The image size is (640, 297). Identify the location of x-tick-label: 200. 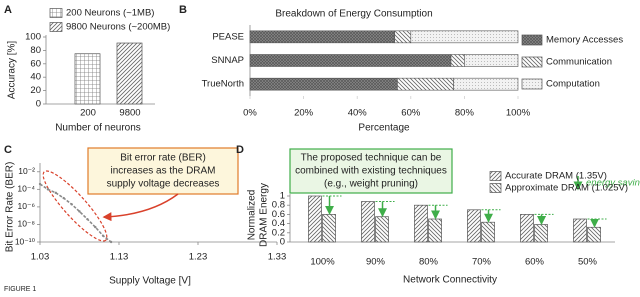
(88, 113).